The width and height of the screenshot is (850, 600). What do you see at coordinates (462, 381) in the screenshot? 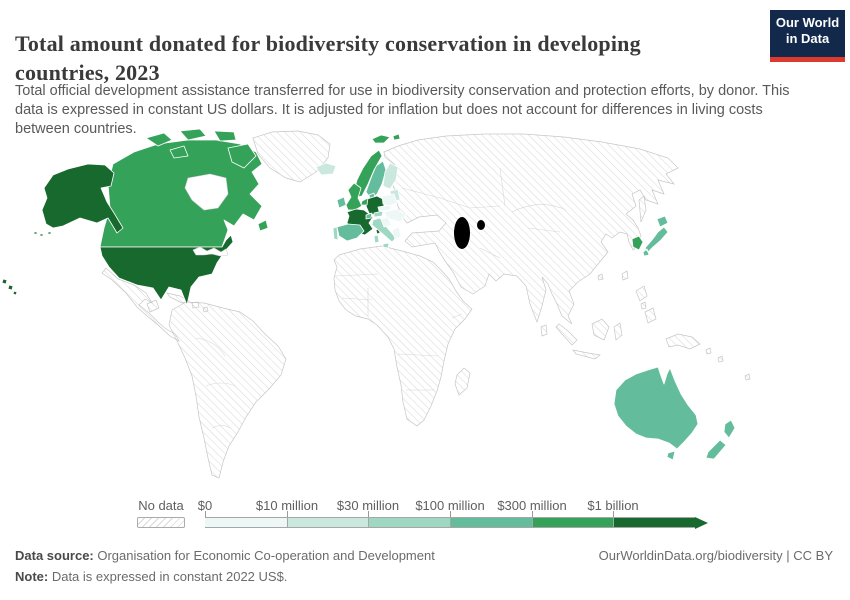
I see `region-madagascar-no-data` at bounding box center [462, 381].